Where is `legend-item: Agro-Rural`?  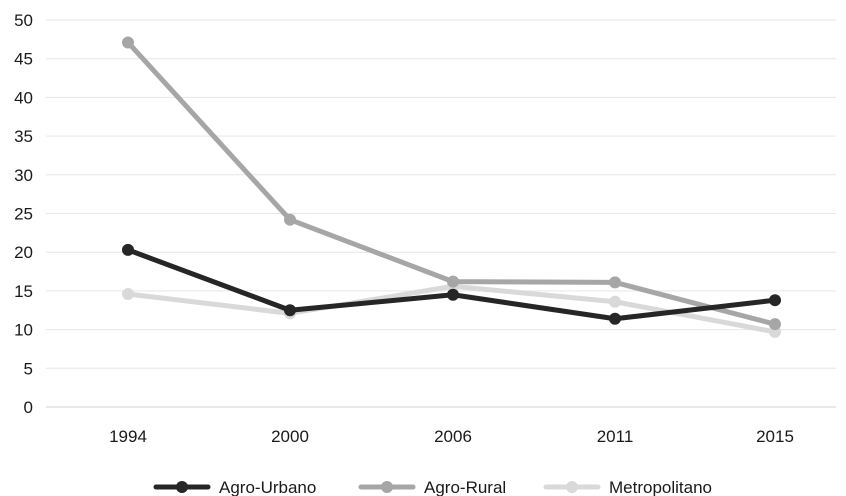
legend-item: Agro-Rural is located at coordinates (432, 487).